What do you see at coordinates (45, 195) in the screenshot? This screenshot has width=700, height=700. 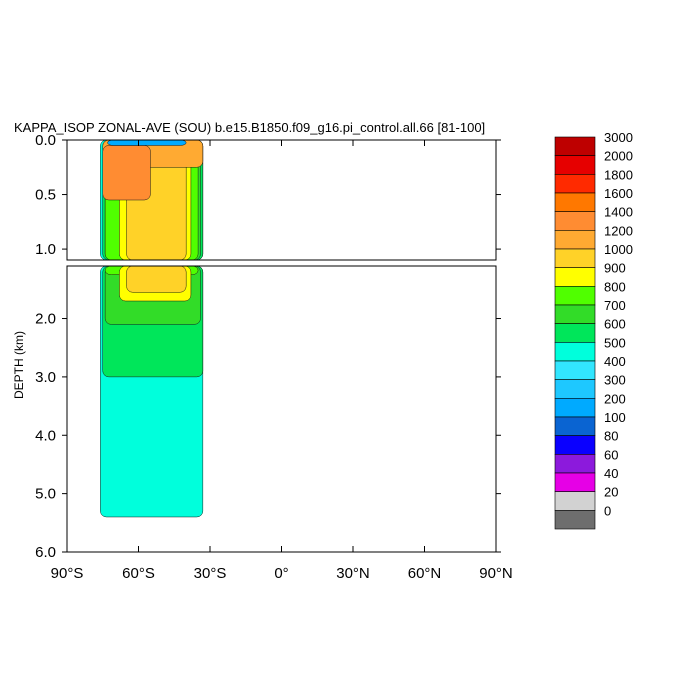 I see `y-tick-label: 0.5` at bounding box center [45, 195].